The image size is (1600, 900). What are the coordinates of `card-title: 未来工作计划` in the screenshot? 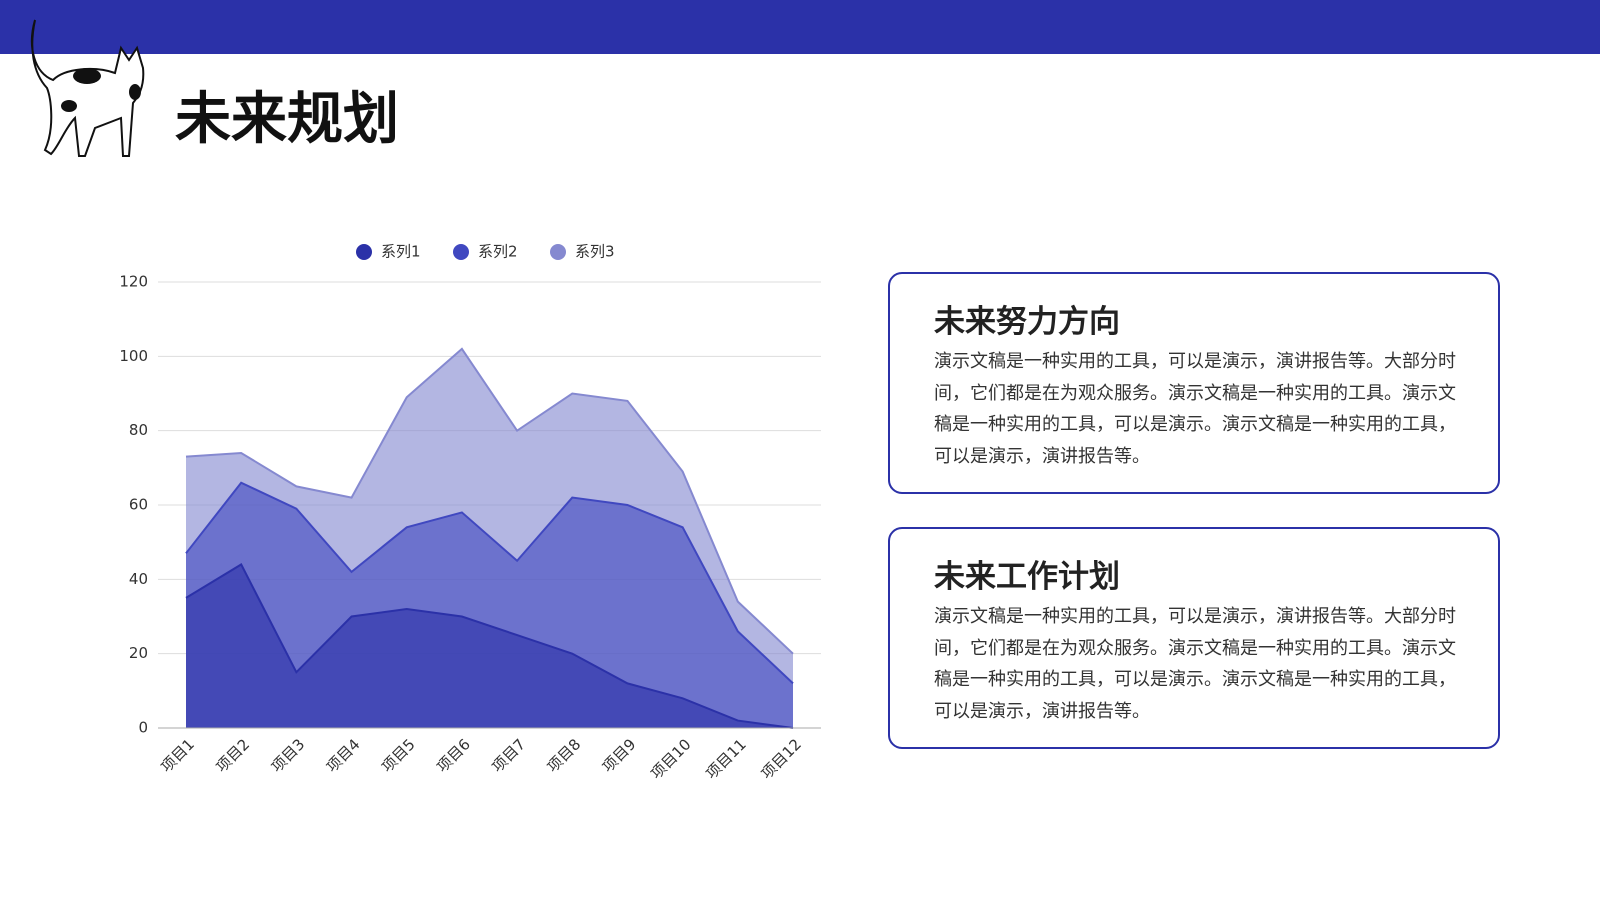 It's located at (1027, 577).